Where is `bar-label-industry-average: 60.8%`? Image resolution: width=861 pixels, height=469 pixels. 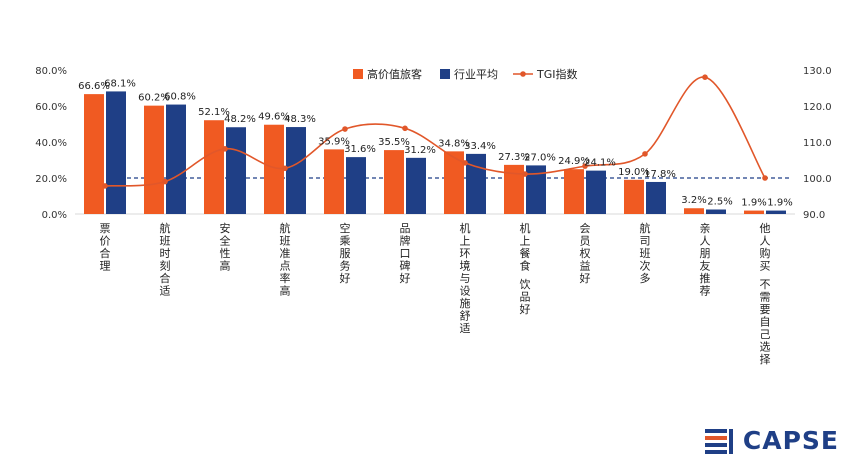
bar-label-industry-average: 60.8% is located at coordinates (180, 97).